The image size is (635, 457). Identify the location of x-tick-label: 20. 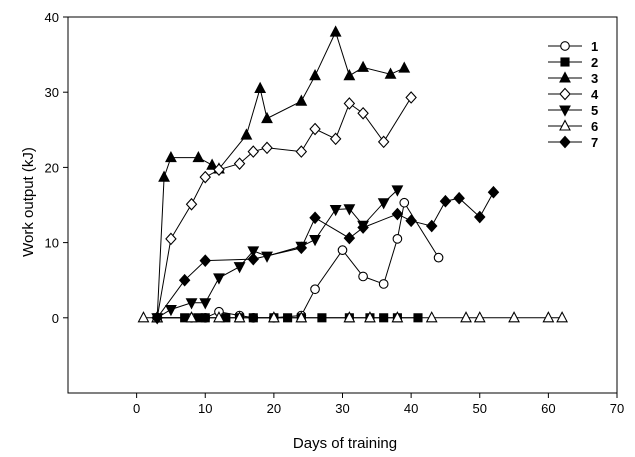
(274, 408).